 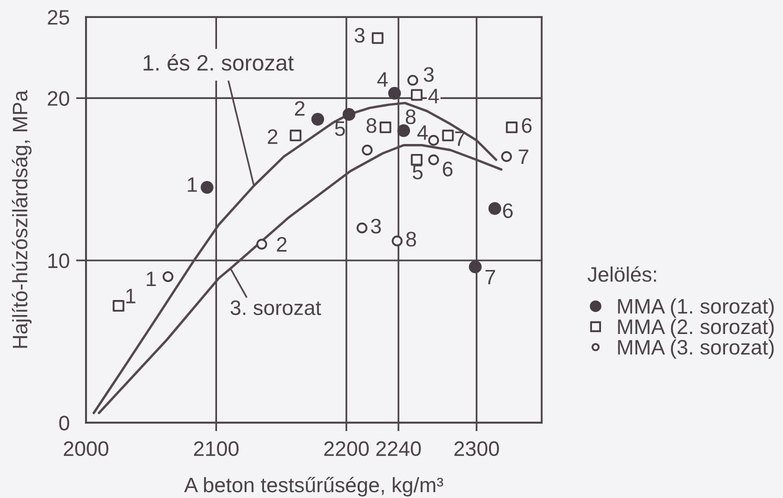 What do you see at coordinates (398, 448) in the screenshot?
I see `x-tick-label: 2240` at bounding box center [398, 448].